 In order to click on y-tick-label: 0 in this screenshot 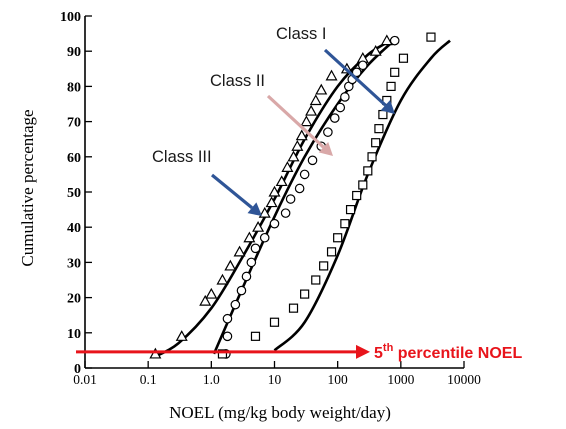, I will do `click(77, 369)`.